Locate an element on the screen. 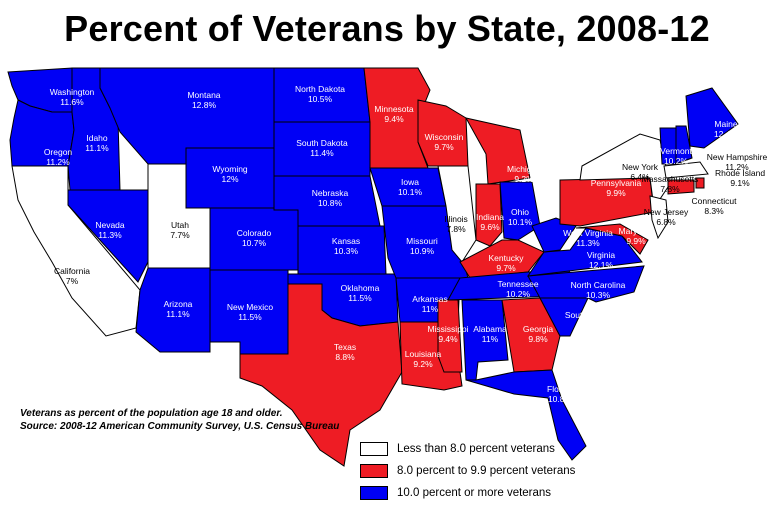 This screenshot has height=512, width=774. state-value-arkansas: 11% is located at coordinates (430, 309).